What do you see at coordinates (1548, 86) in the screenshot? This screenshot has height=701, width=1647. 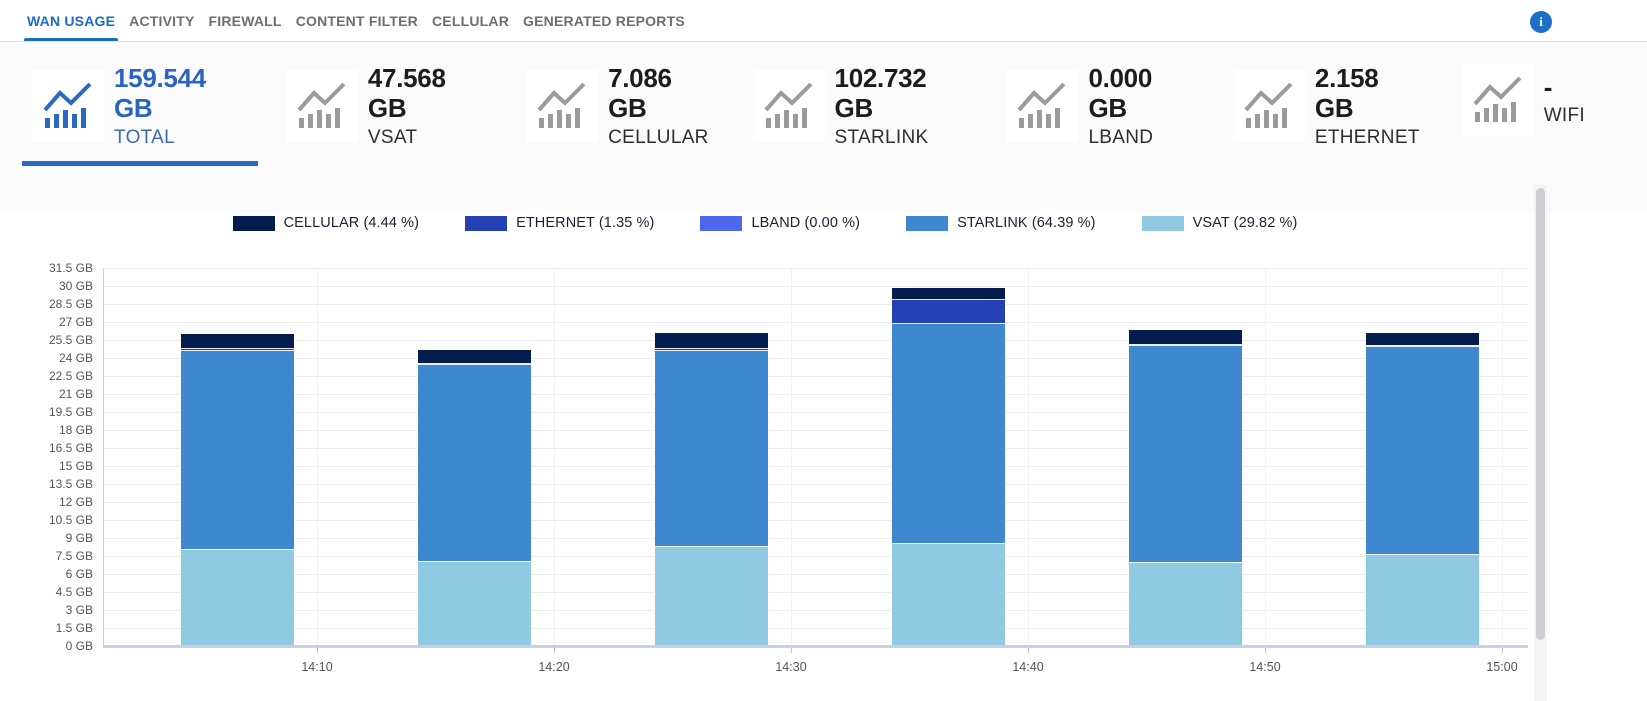 I see `stat-value: -` at bounding box center [1548, 86].